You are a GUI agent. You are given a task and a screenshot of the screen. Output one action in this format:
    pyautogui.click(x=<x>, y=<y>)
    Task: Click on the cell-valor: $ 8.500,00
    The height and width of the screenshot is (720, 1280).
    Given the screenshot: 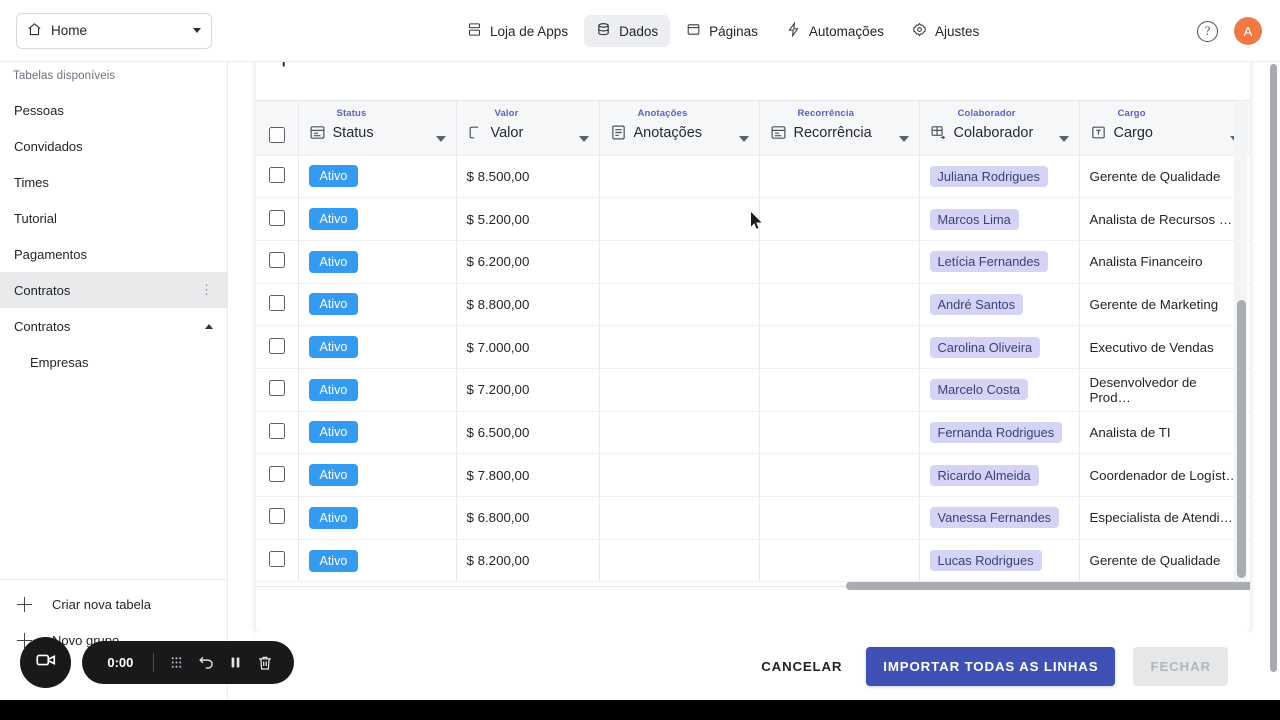 What is the action you would take?
    pyautogui.click(x=528, y=177)
    